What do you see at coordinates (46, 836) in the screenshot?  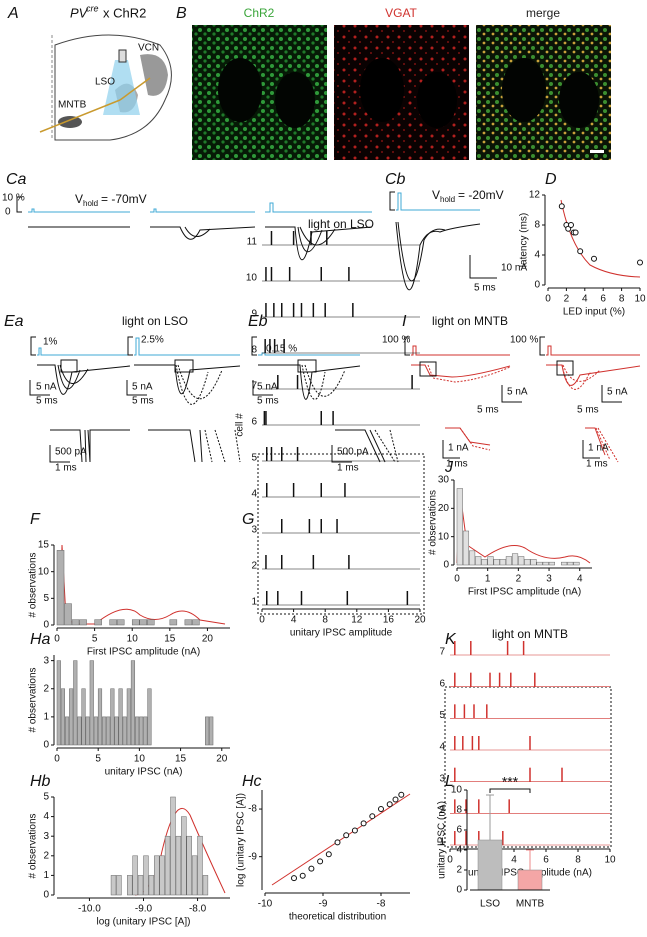 I see `y-tick-label: 3` at bounding box center [46, 836].